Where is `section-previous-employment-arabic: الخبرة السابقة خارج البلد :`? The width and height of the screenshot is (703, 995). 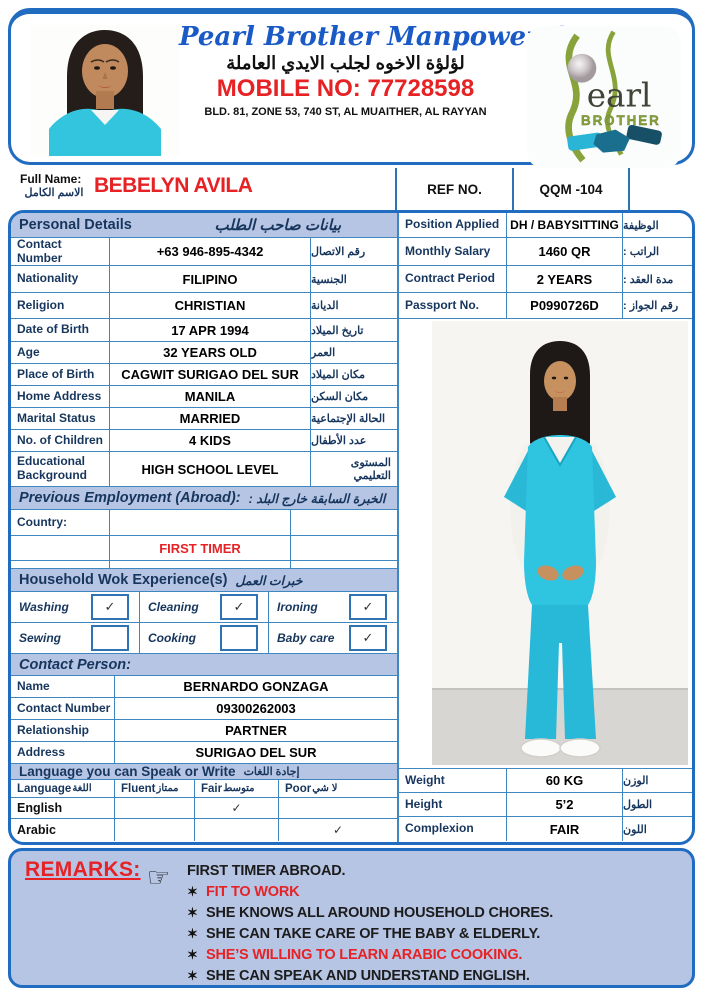 section-previous-employment-arabic: الخبرة السابقة خارج البلد : is located at coordinates (317, 498).